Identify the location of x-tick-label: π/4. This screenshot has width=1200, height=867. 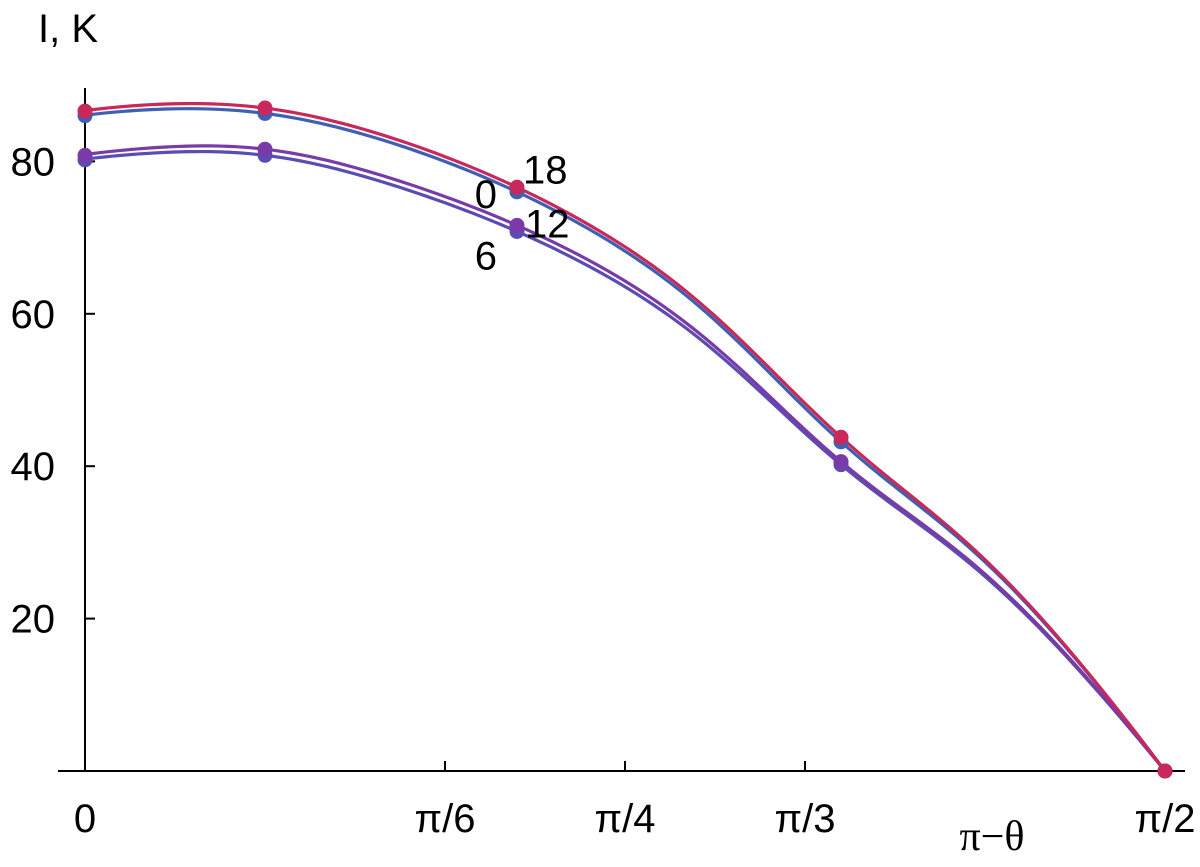
(625, 819).